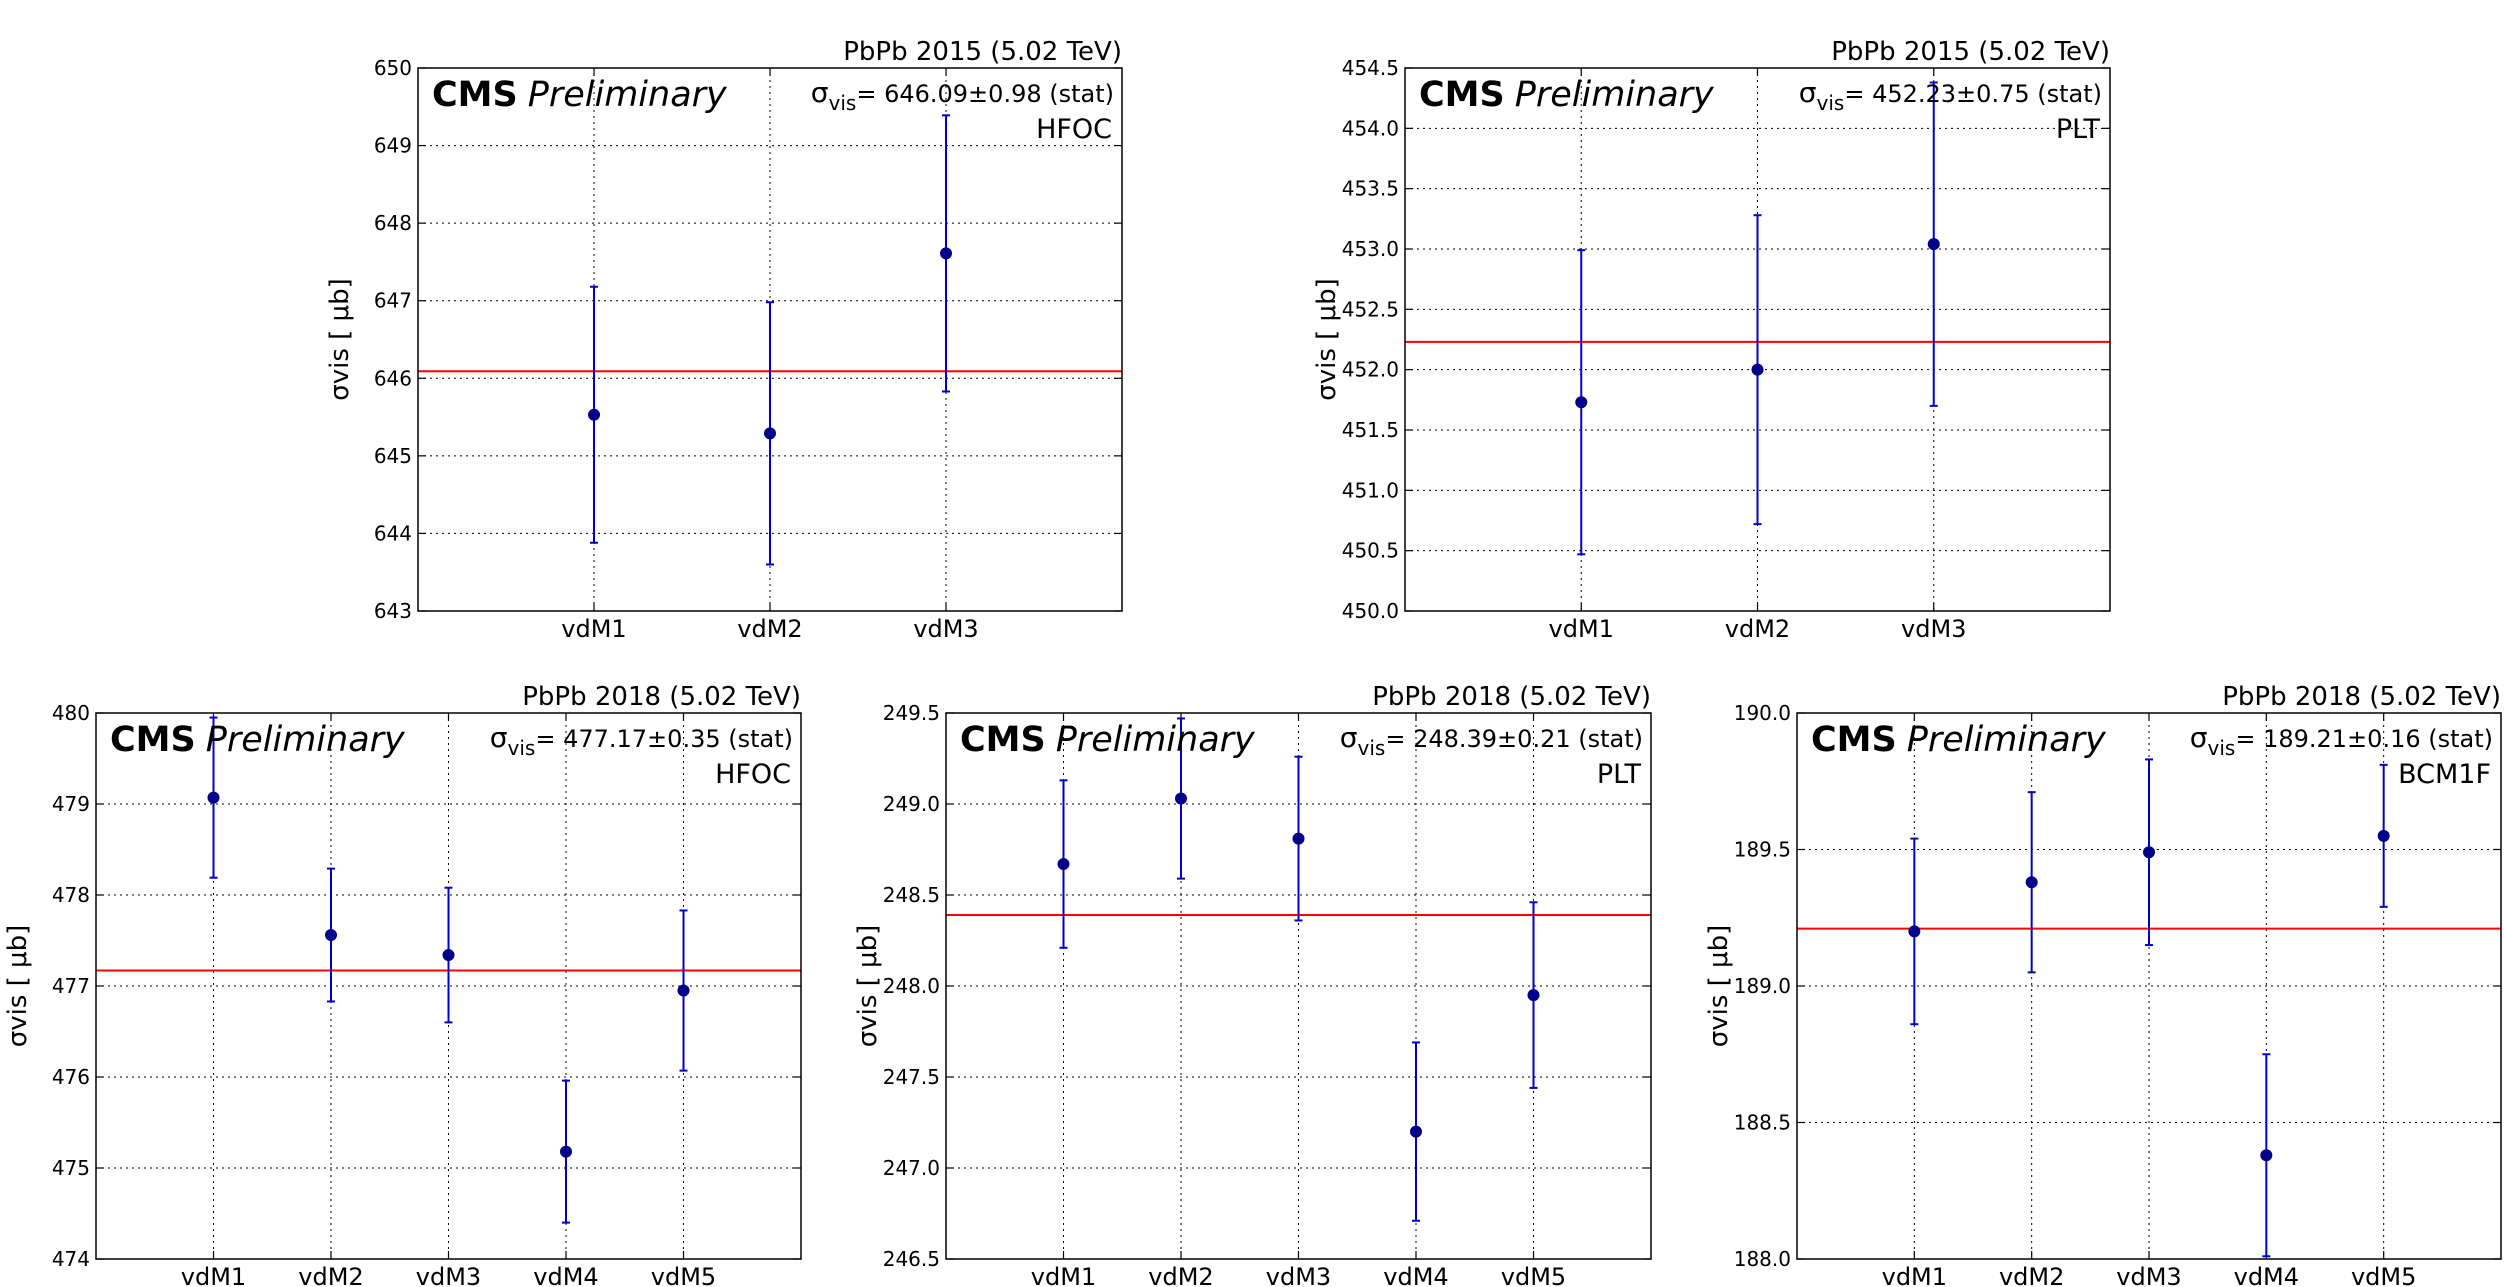  What do you see at coordinates (664, 739) in the screenshot?
I see `sigma-value: = 477.17±0.35 (stat)` at bounding box center [664, 739].